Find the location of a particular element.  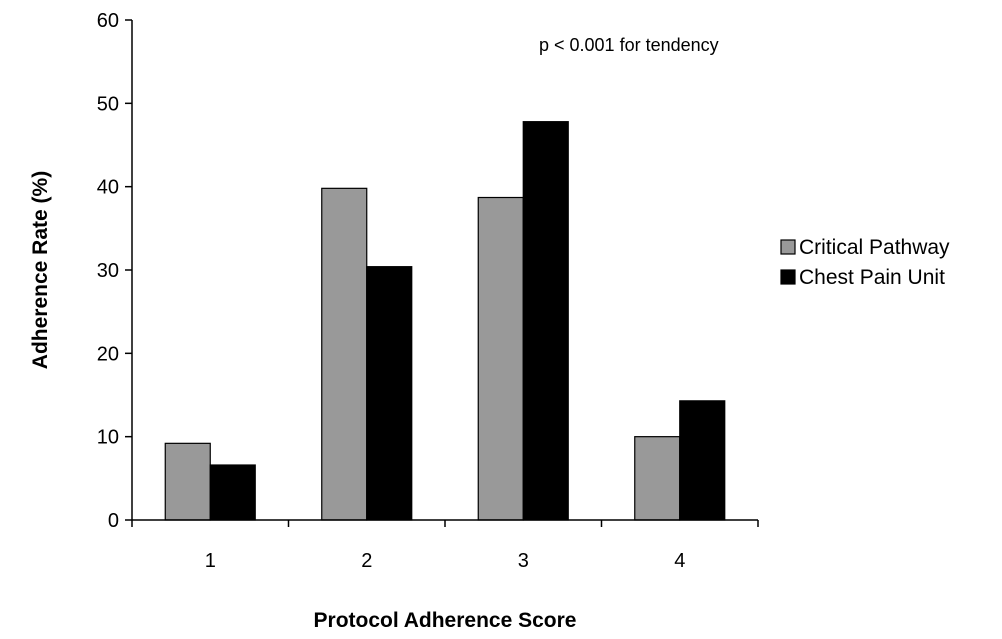

x-tick-label: 2 is located at coordinates (366, 561).